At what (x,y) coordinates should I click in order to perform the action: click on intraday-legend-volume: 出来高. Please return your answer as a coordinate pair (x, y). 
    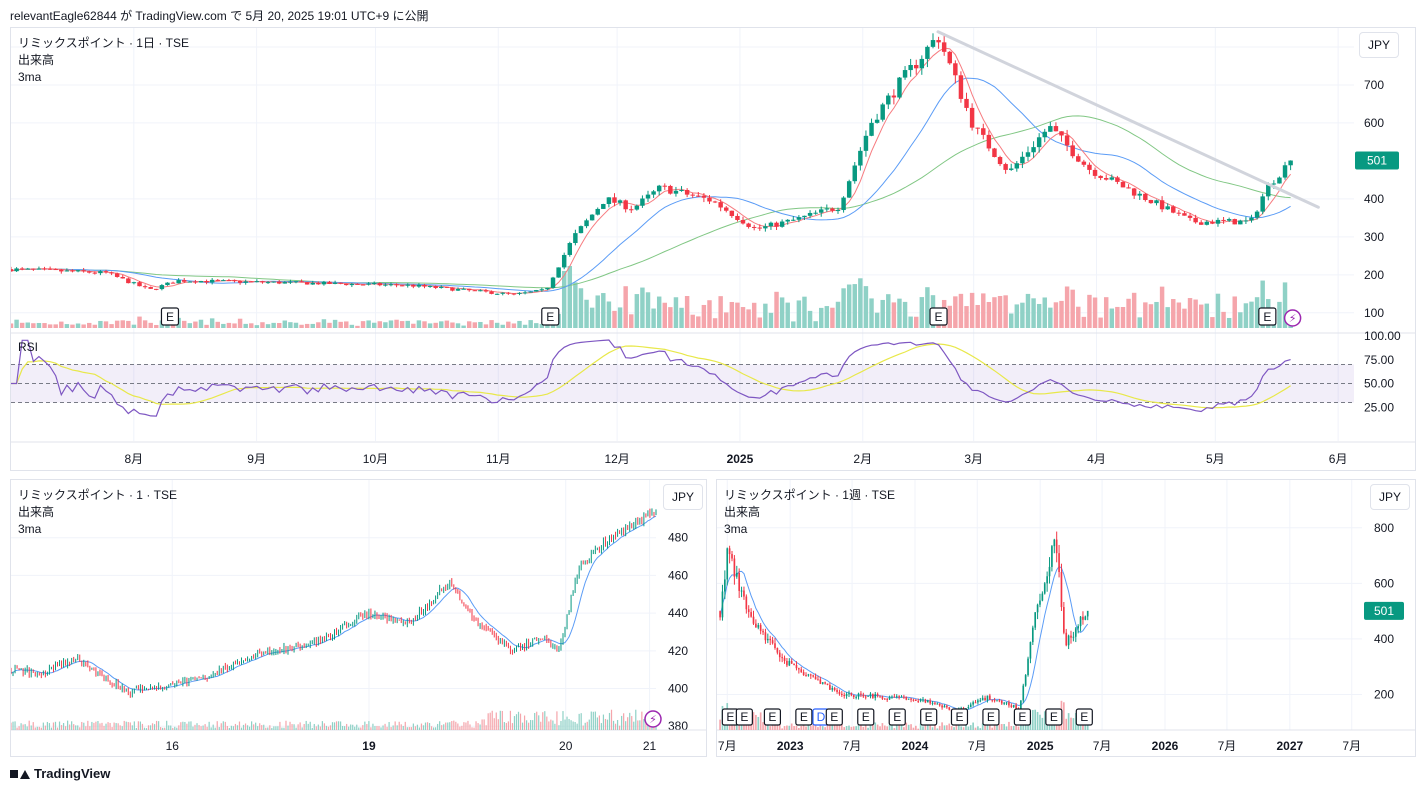
    Looking at the image, I should click on (36, 512).